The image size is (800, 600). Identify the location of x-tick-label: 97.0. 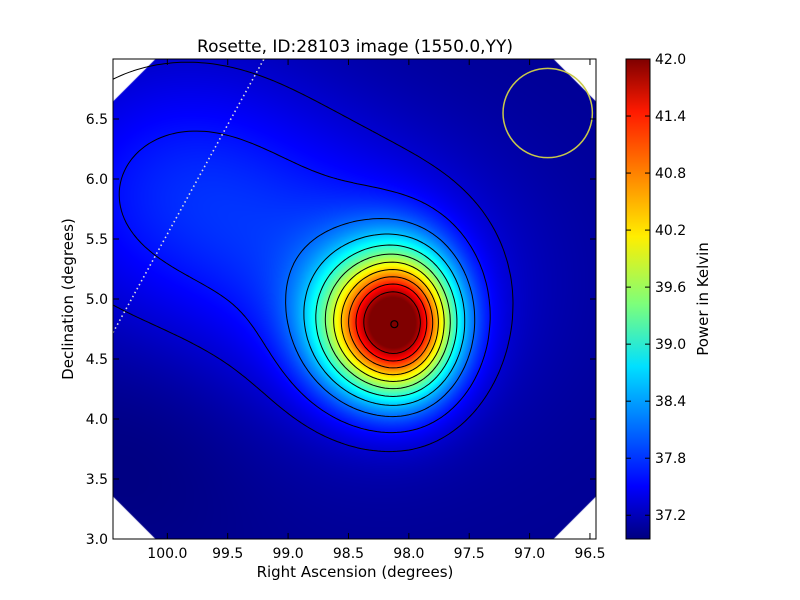
(529, 554).